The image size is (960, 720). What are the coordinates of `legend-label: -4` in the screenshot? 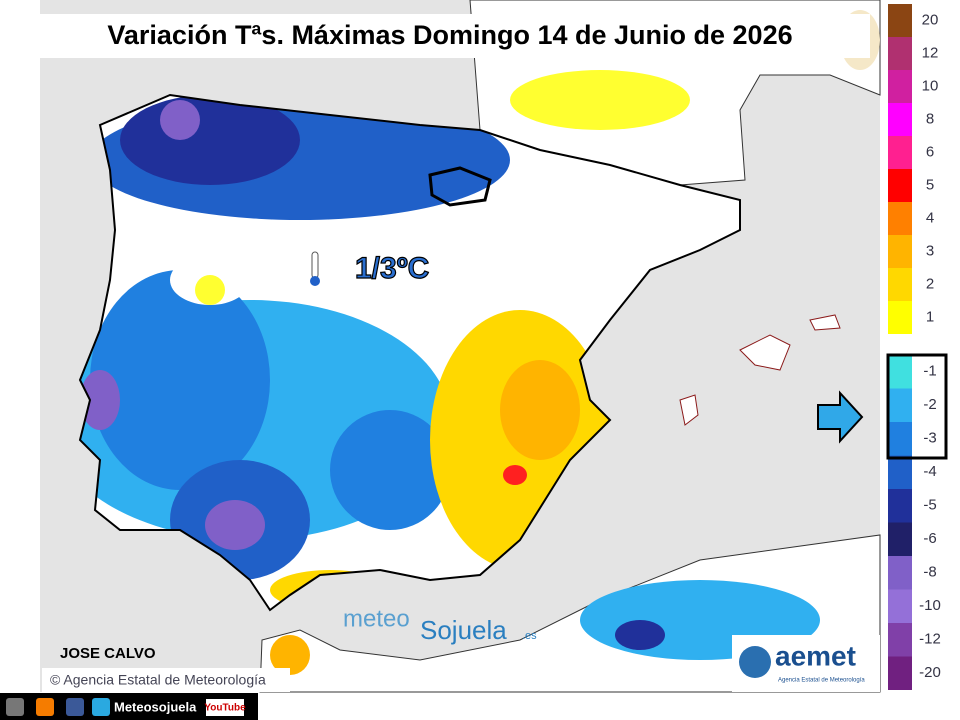 It's located at (929, 471).